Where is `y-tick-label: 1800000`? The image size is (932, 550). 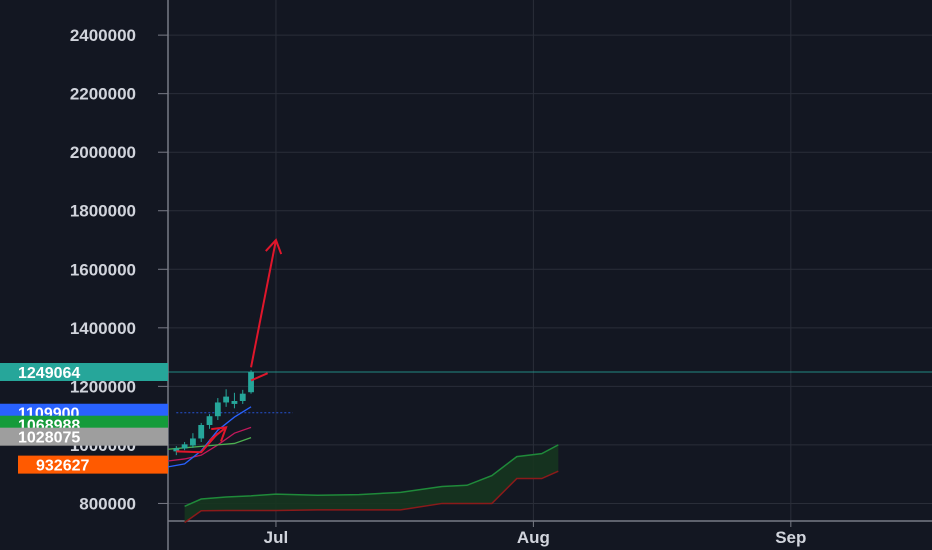
y-tick-label: 1800000 is located at coordinates (103, 211).